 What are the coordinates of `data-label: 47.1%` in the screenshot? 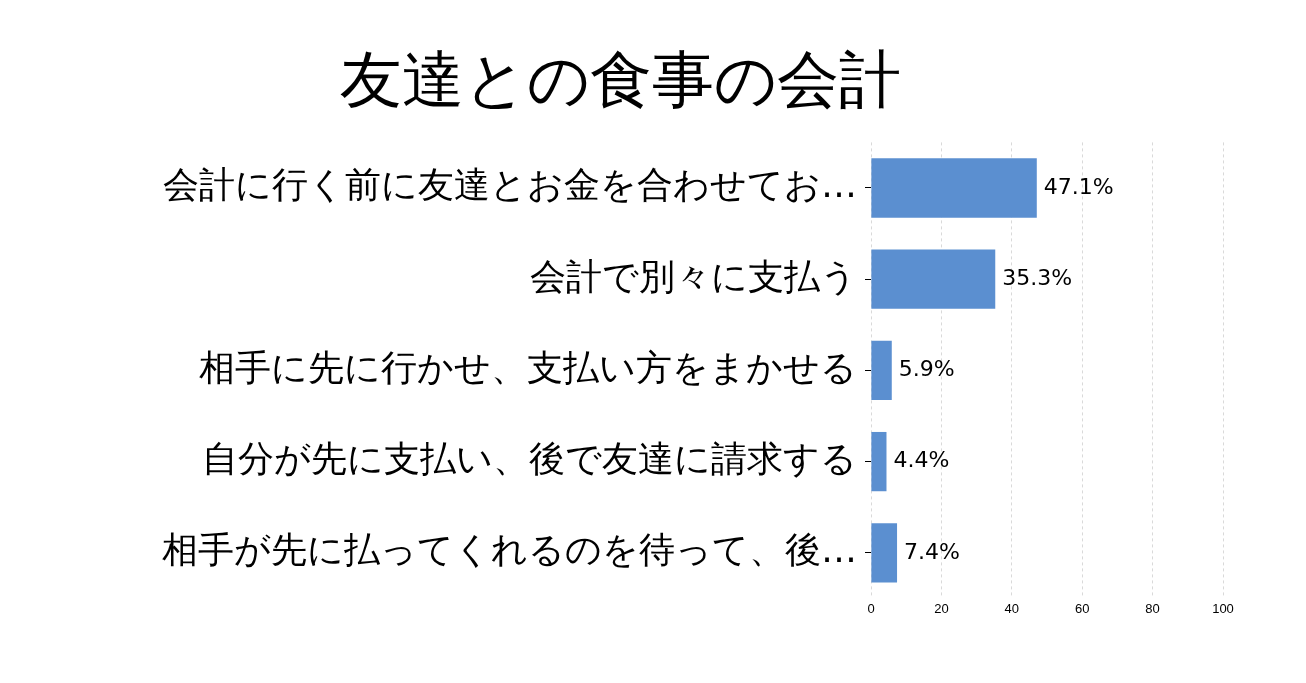 It's located at (1078, 186).